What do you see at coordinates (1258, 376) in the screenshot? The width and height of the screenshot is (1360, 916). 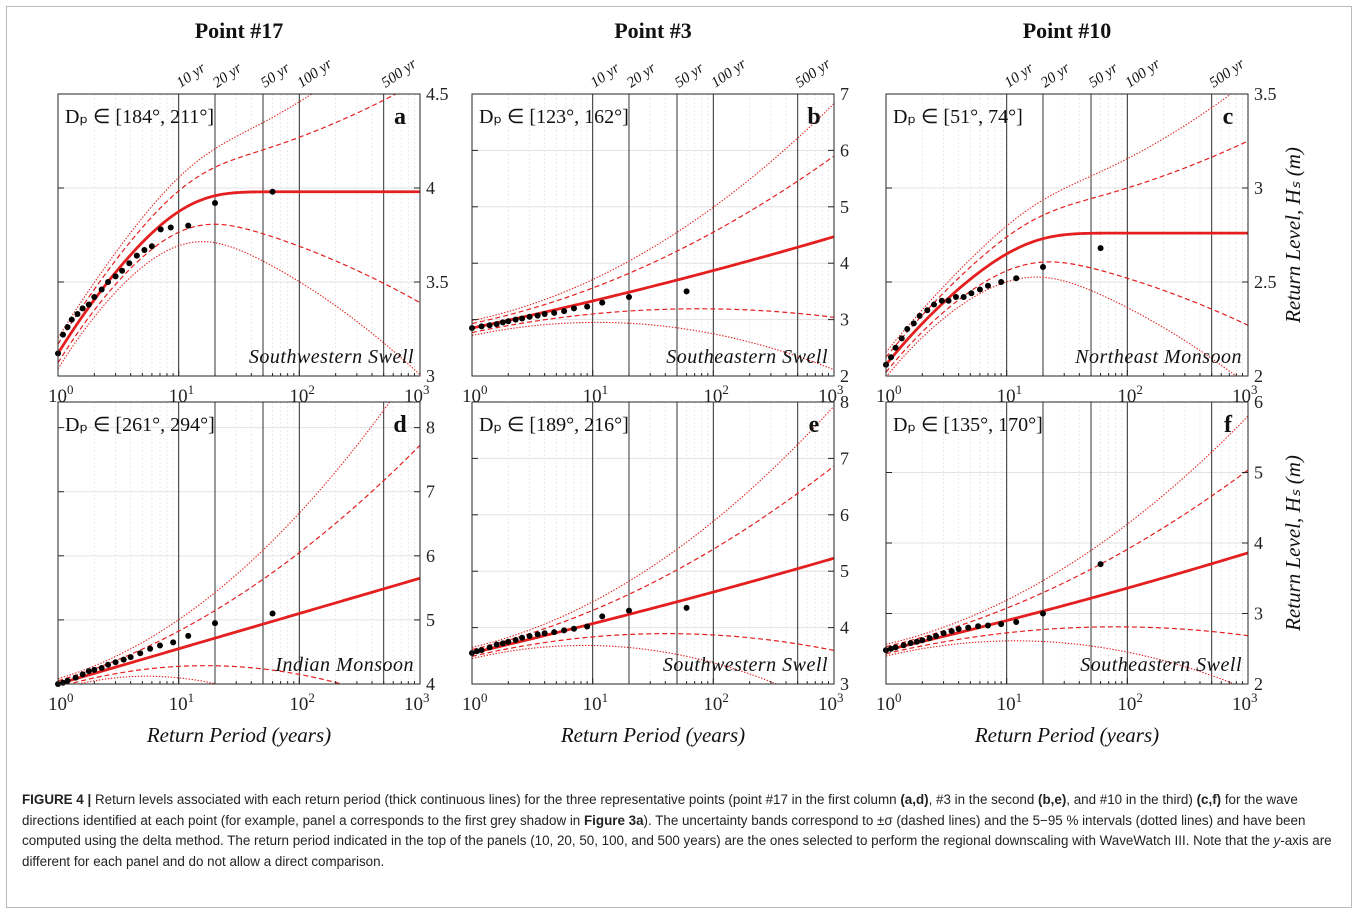 I see `y-tick-label: 2` at bounding box center [1258, 376].